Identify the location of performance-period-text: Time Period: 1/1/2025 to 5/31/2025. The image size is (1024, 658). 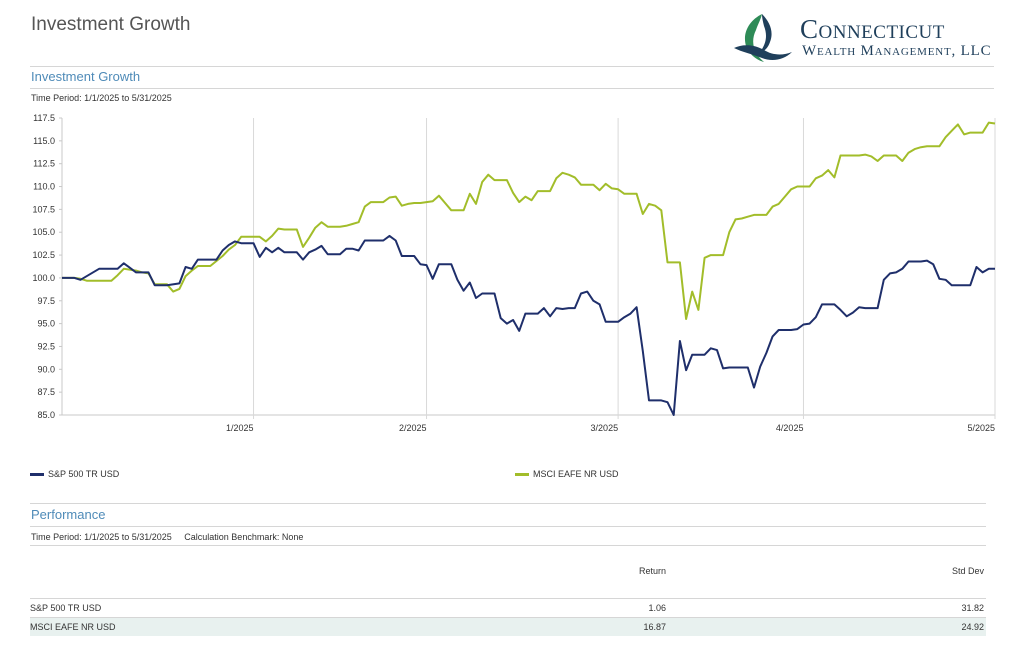
(101, 537).